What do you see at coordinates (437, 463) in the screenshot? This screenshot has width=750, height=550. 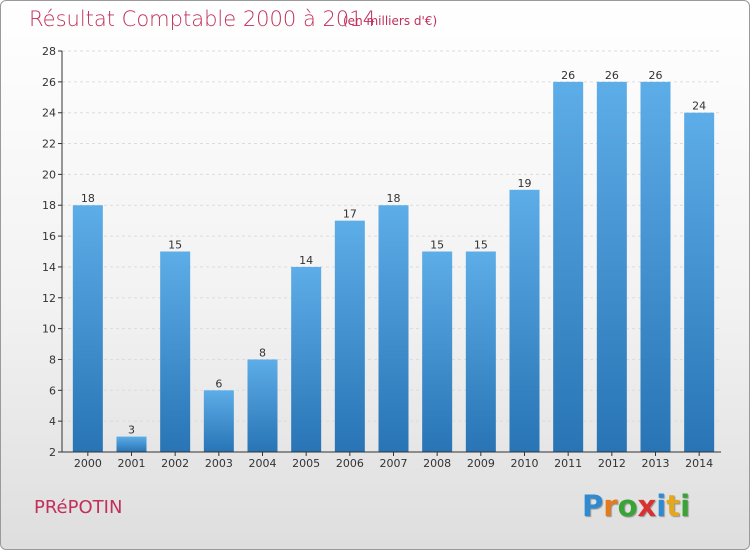 I see `x-tick-label: 2008` at bounding box center [437, 463].